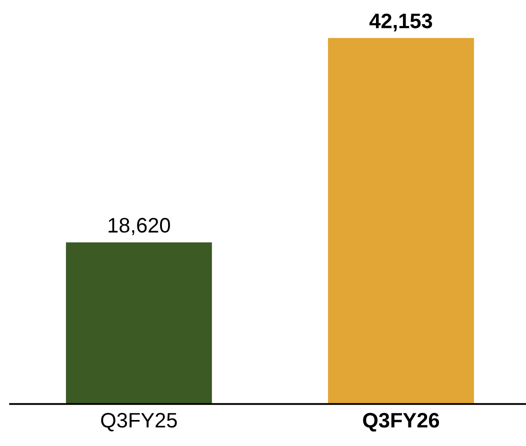  I want to click on x-tick-label: Q3FY26, so click(401, 422).